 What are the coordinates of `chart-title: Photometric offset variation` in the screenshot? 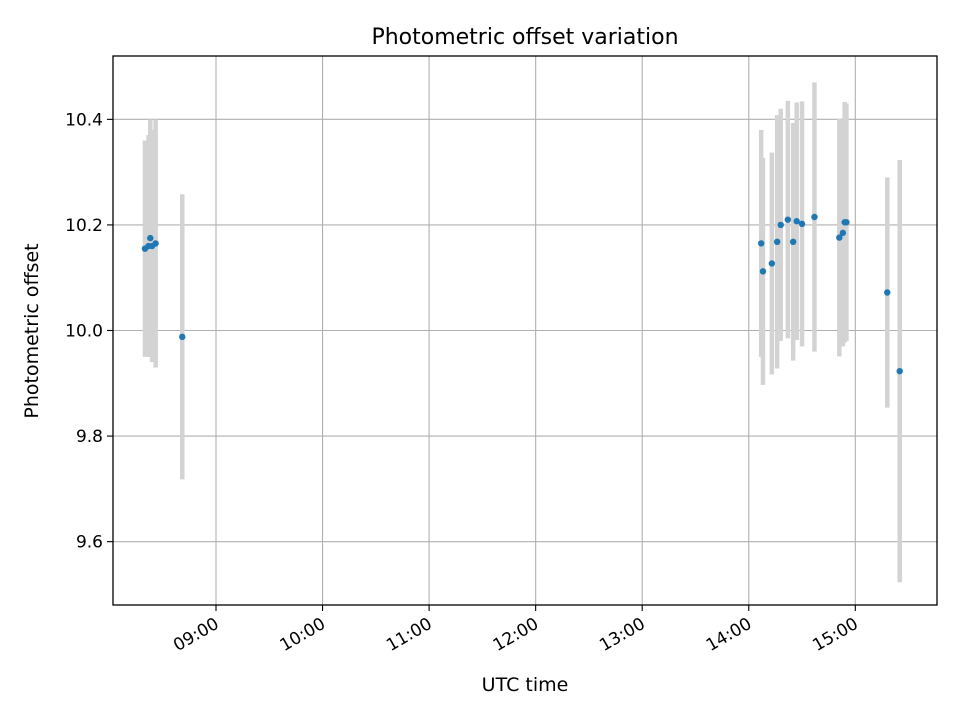 It's located at (524, 37).